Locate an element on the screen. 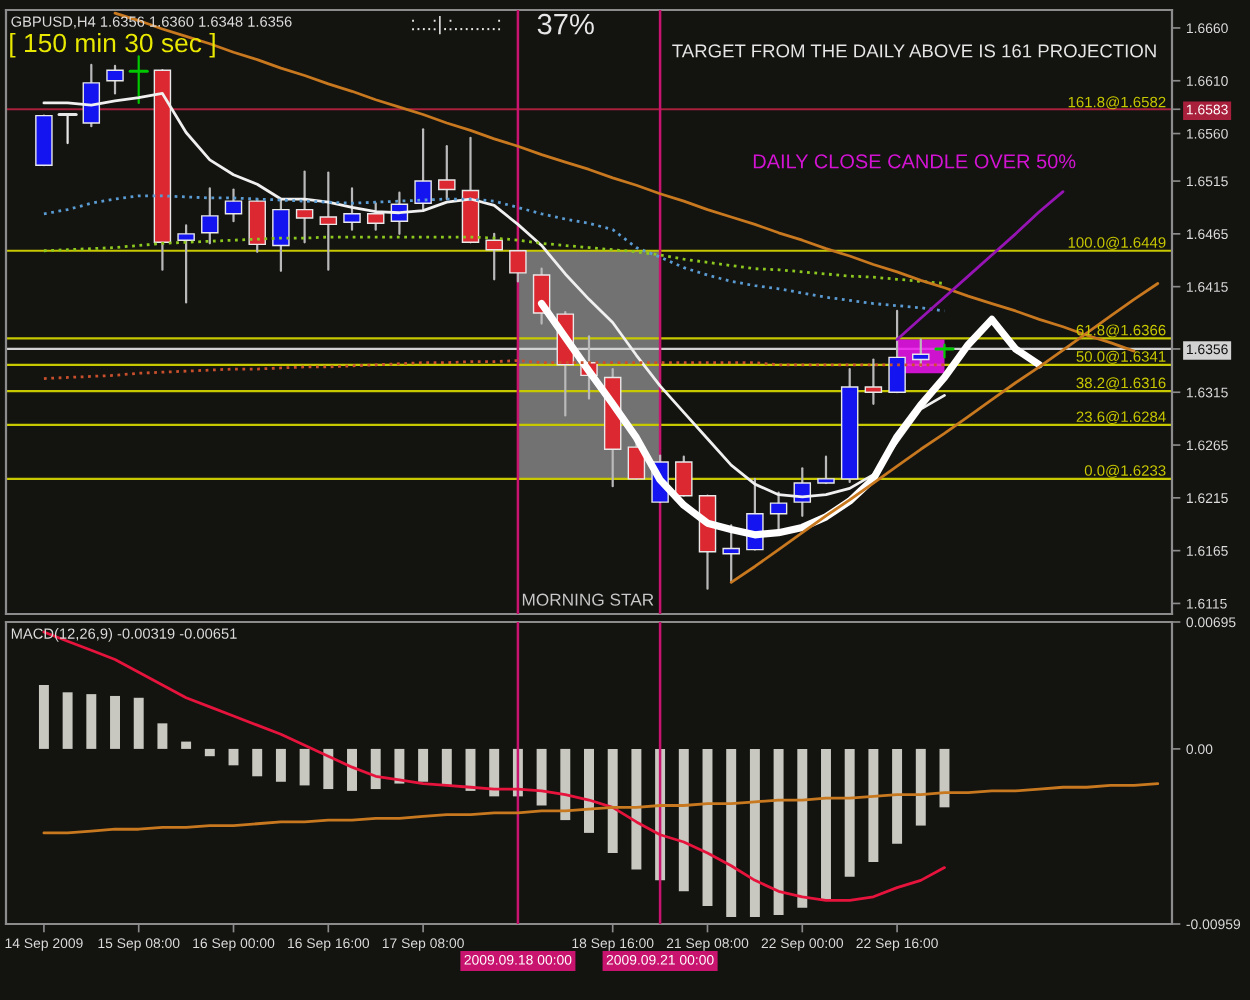 This screenshot has width=1250, height=1000. annotation: MORNING STAR is located at coordinates (588, 599).